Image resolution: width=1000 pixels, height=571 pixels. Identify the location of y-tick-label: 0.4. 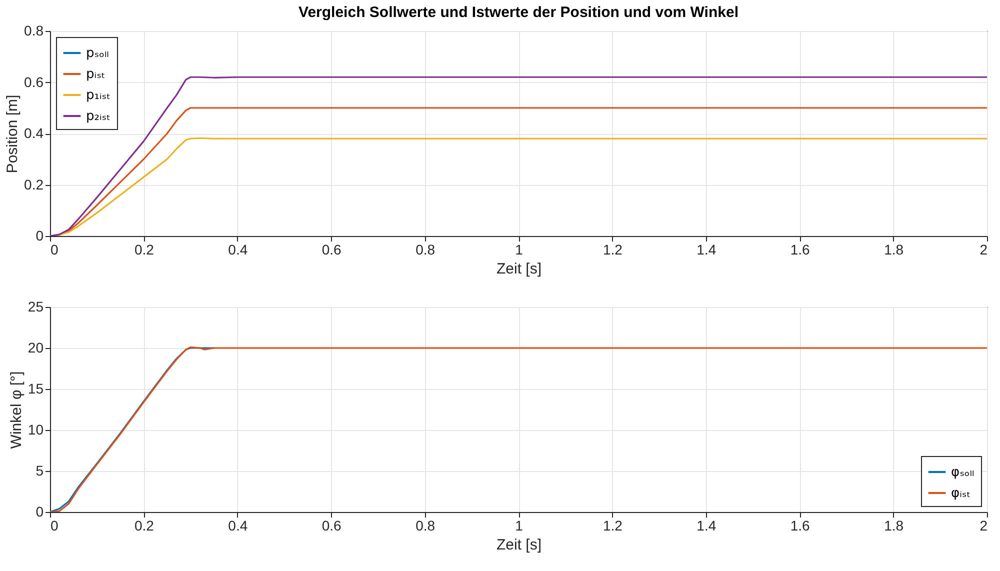
(34, 133).